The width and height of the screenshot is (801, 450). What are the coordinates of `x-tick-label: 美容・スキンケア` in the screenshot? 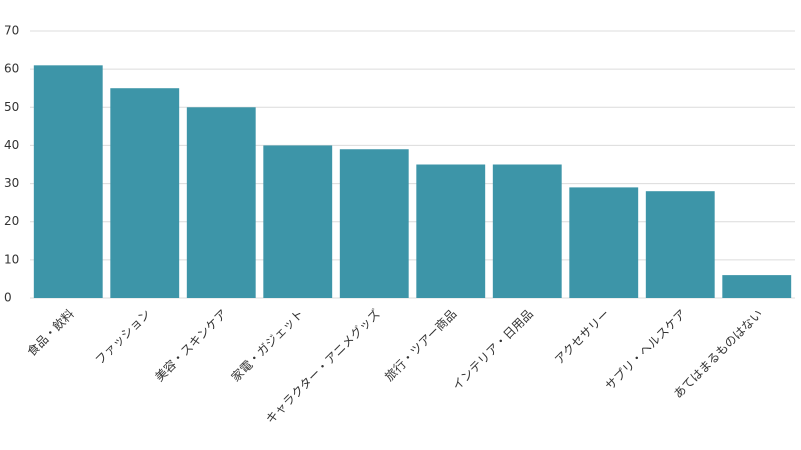 It's located at (191, 345).